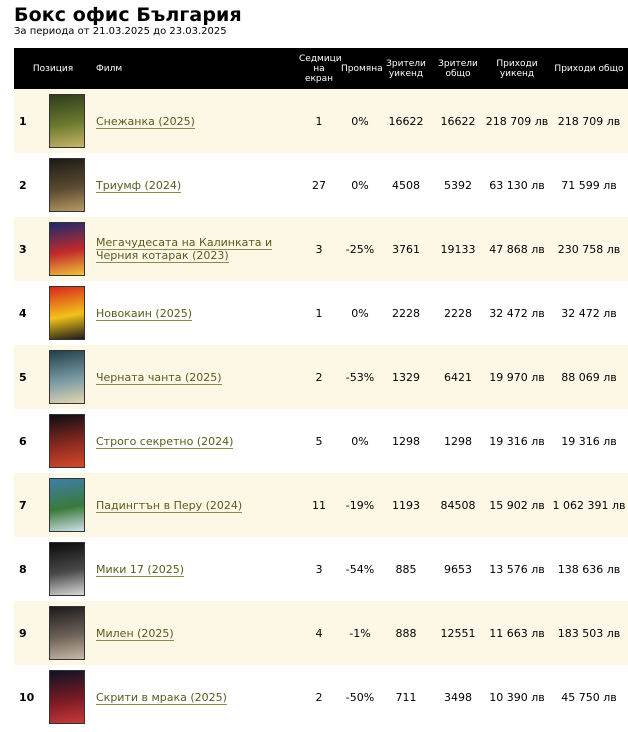 The height and width of the screenshot is (732, 628). What do you see at coordinates (406, 185) in the screenshot?
I see `viewers-weekend-value: 4508` at bounding box center [406, 185].